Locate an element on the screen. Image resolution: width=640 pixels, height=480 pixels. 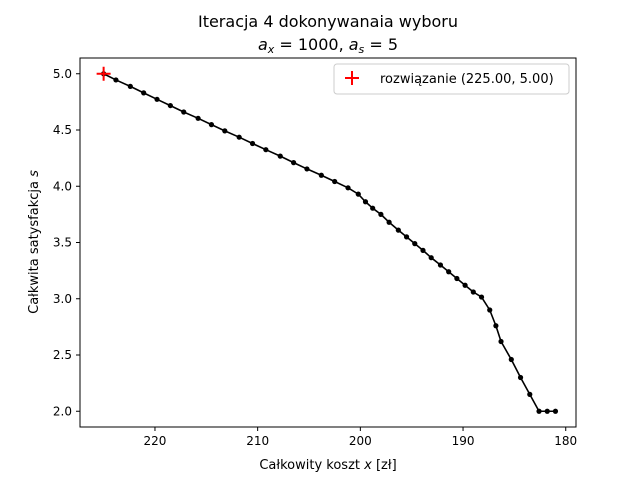
solution-marker is located at coordinates (103, 73).